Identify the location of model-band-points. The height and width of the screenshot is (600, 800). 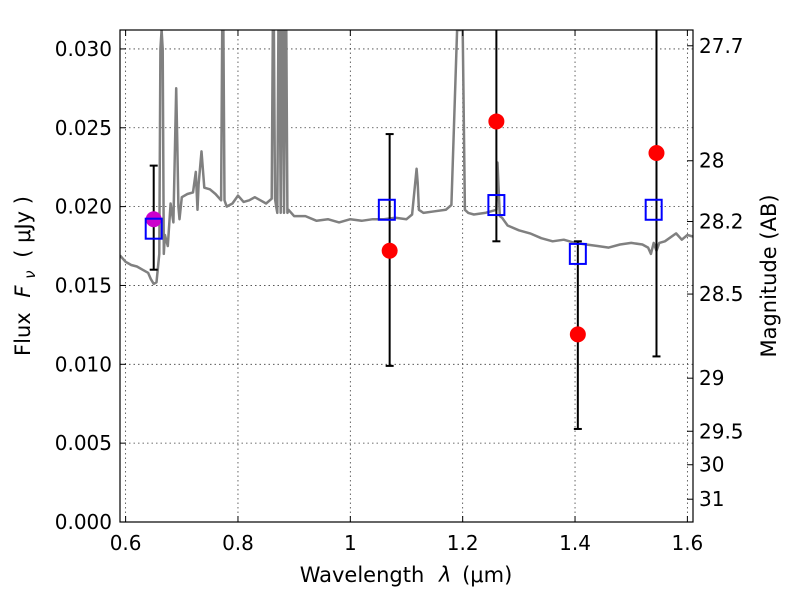
(403, 229).